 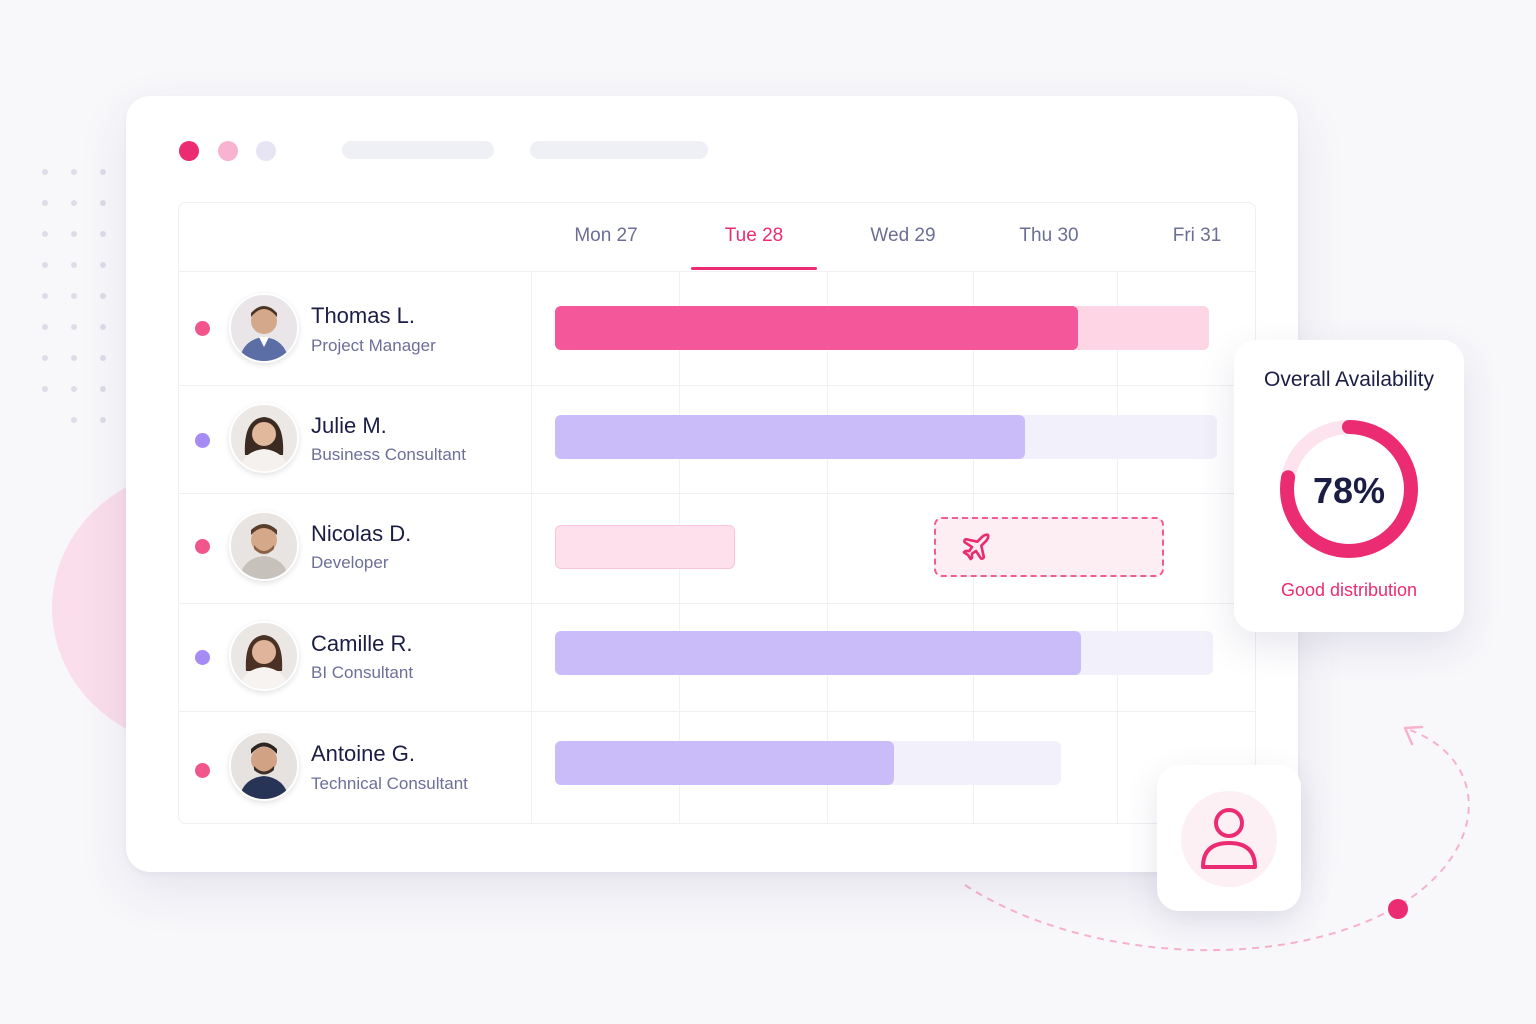 What do you see at coordinates (389, 783) in the screenshot?
I see `person-role: Technical Consultant` at bounding box center [389, 783].